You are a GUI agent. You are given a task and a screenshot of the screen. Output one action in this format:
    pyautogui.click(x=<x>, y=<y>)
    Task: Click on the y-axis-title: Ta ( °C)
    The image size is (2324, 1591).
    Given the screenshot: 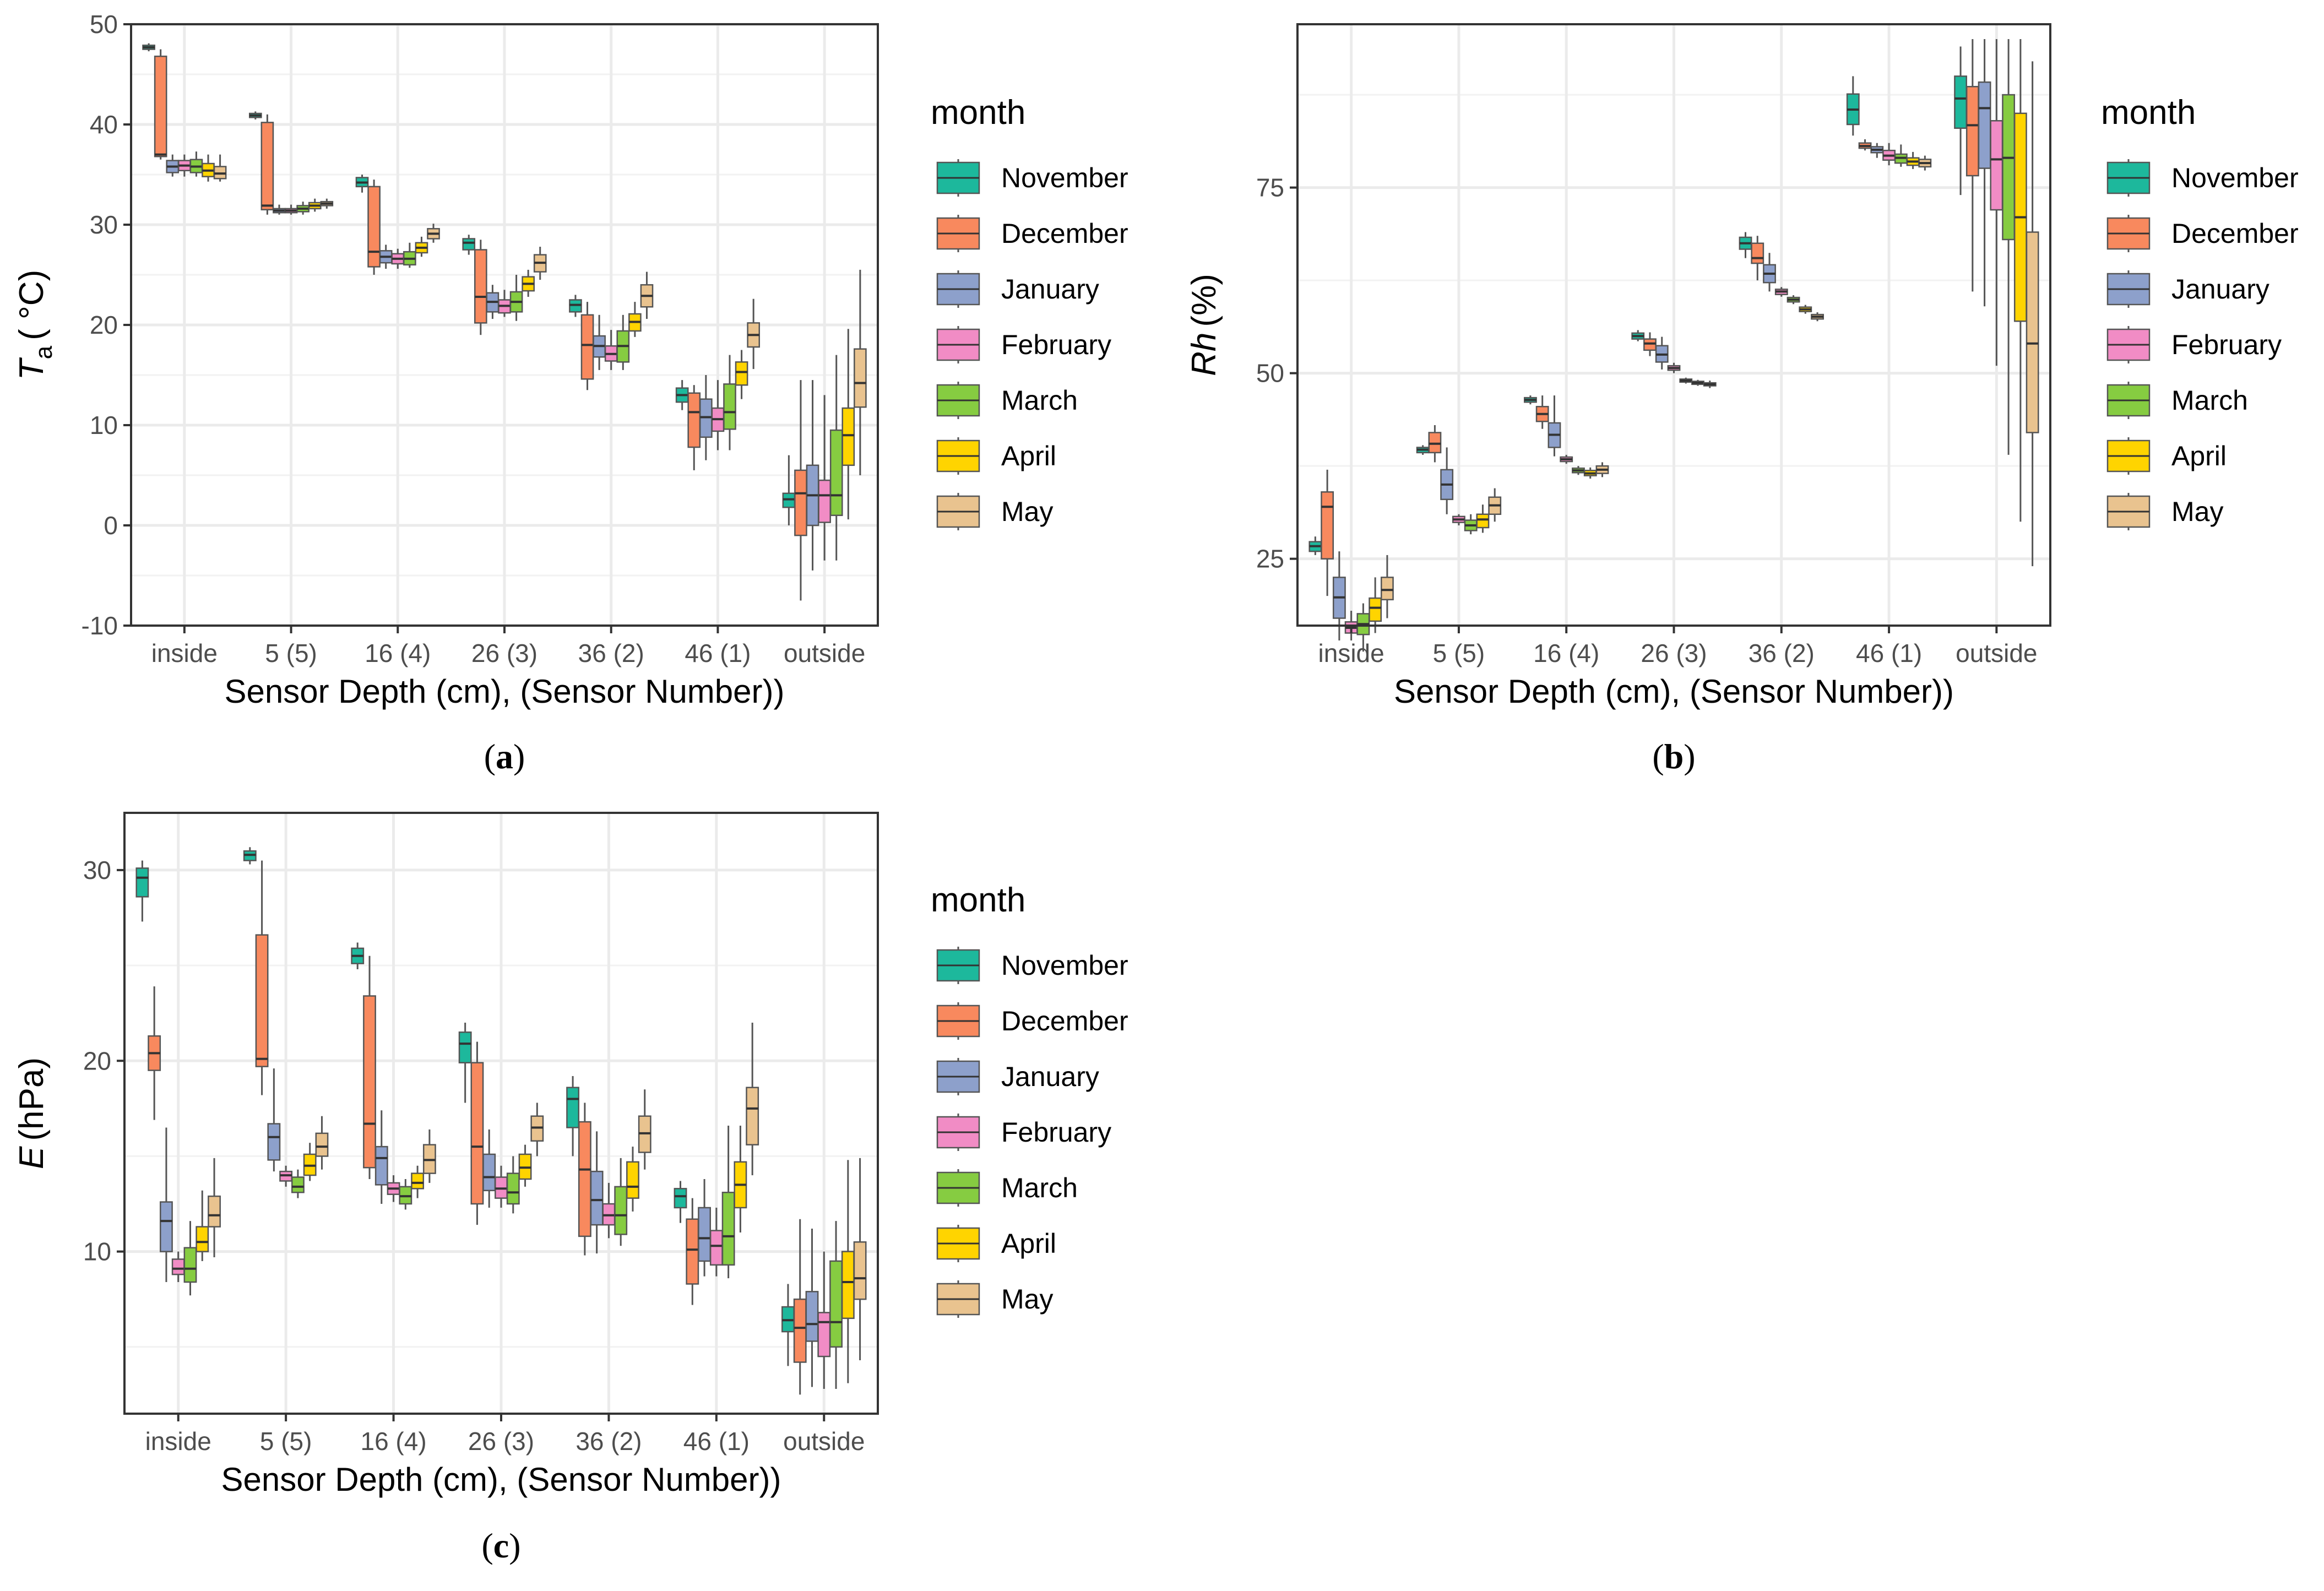 What is the action you would take?
    pyautogui.click(x=35, y=325)
    